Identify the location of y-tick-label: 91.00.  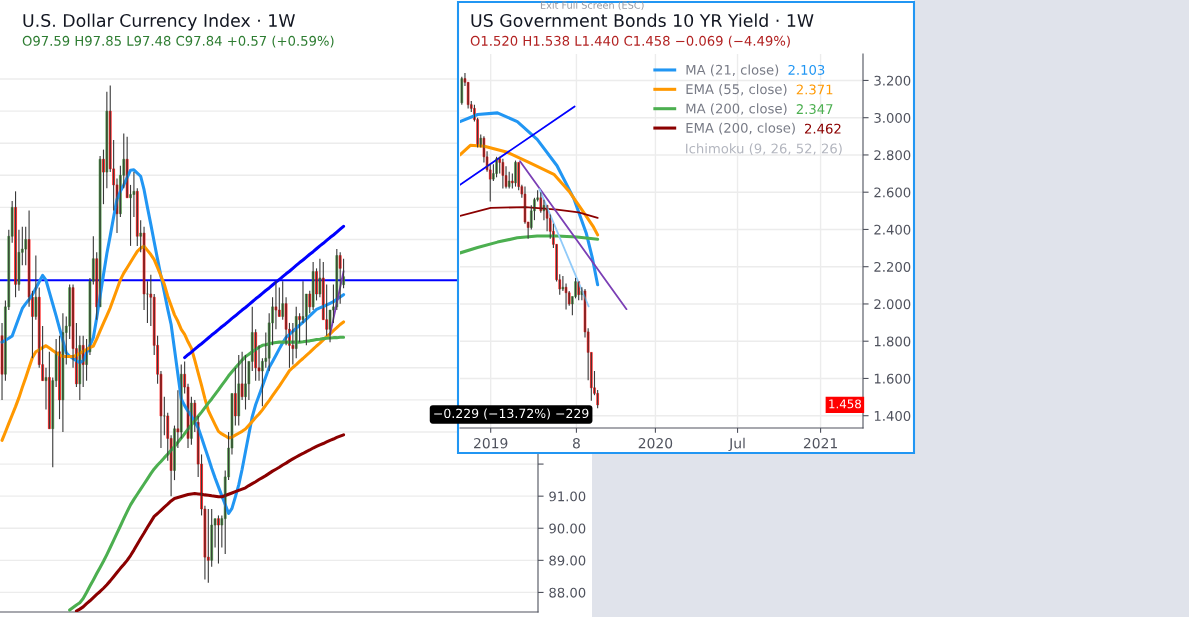
(567, 496).